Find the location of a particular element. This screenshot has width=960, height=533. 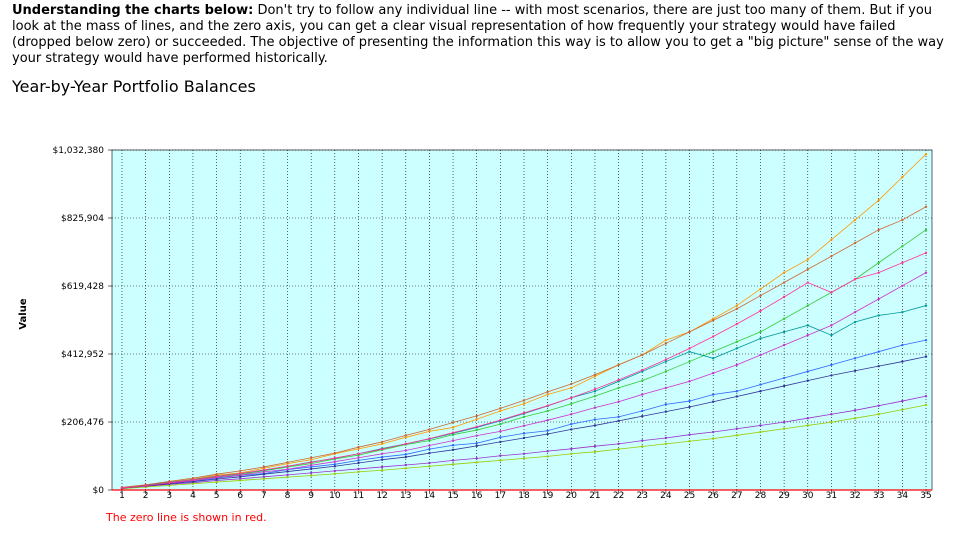

chart-note: The zero line is shown in red. is located at coordinates (186, 517).